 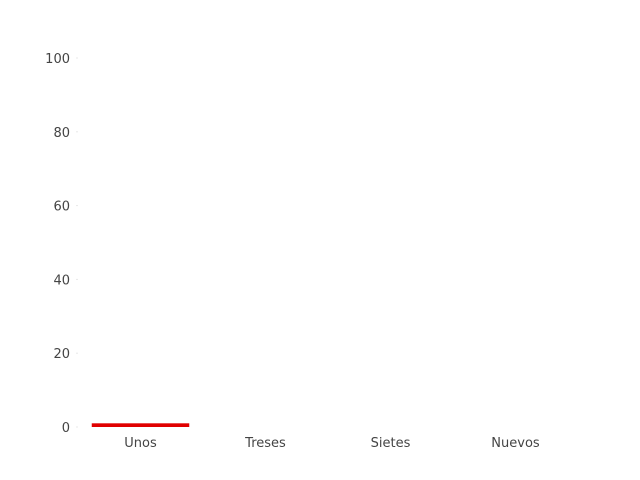 I want to click on y-tick-label: 20, so click(x=61, y=354).